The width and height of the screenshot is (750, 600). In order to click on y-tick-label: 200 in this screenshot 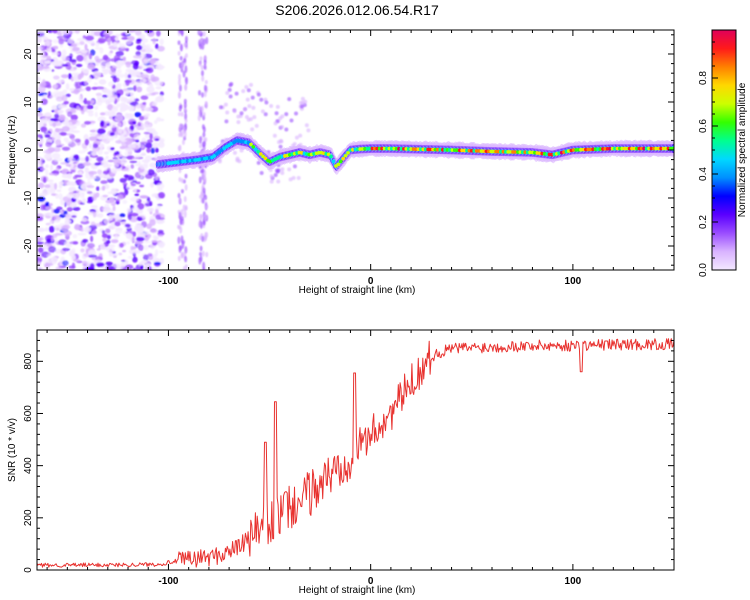, I will do `click(28, 517)`.